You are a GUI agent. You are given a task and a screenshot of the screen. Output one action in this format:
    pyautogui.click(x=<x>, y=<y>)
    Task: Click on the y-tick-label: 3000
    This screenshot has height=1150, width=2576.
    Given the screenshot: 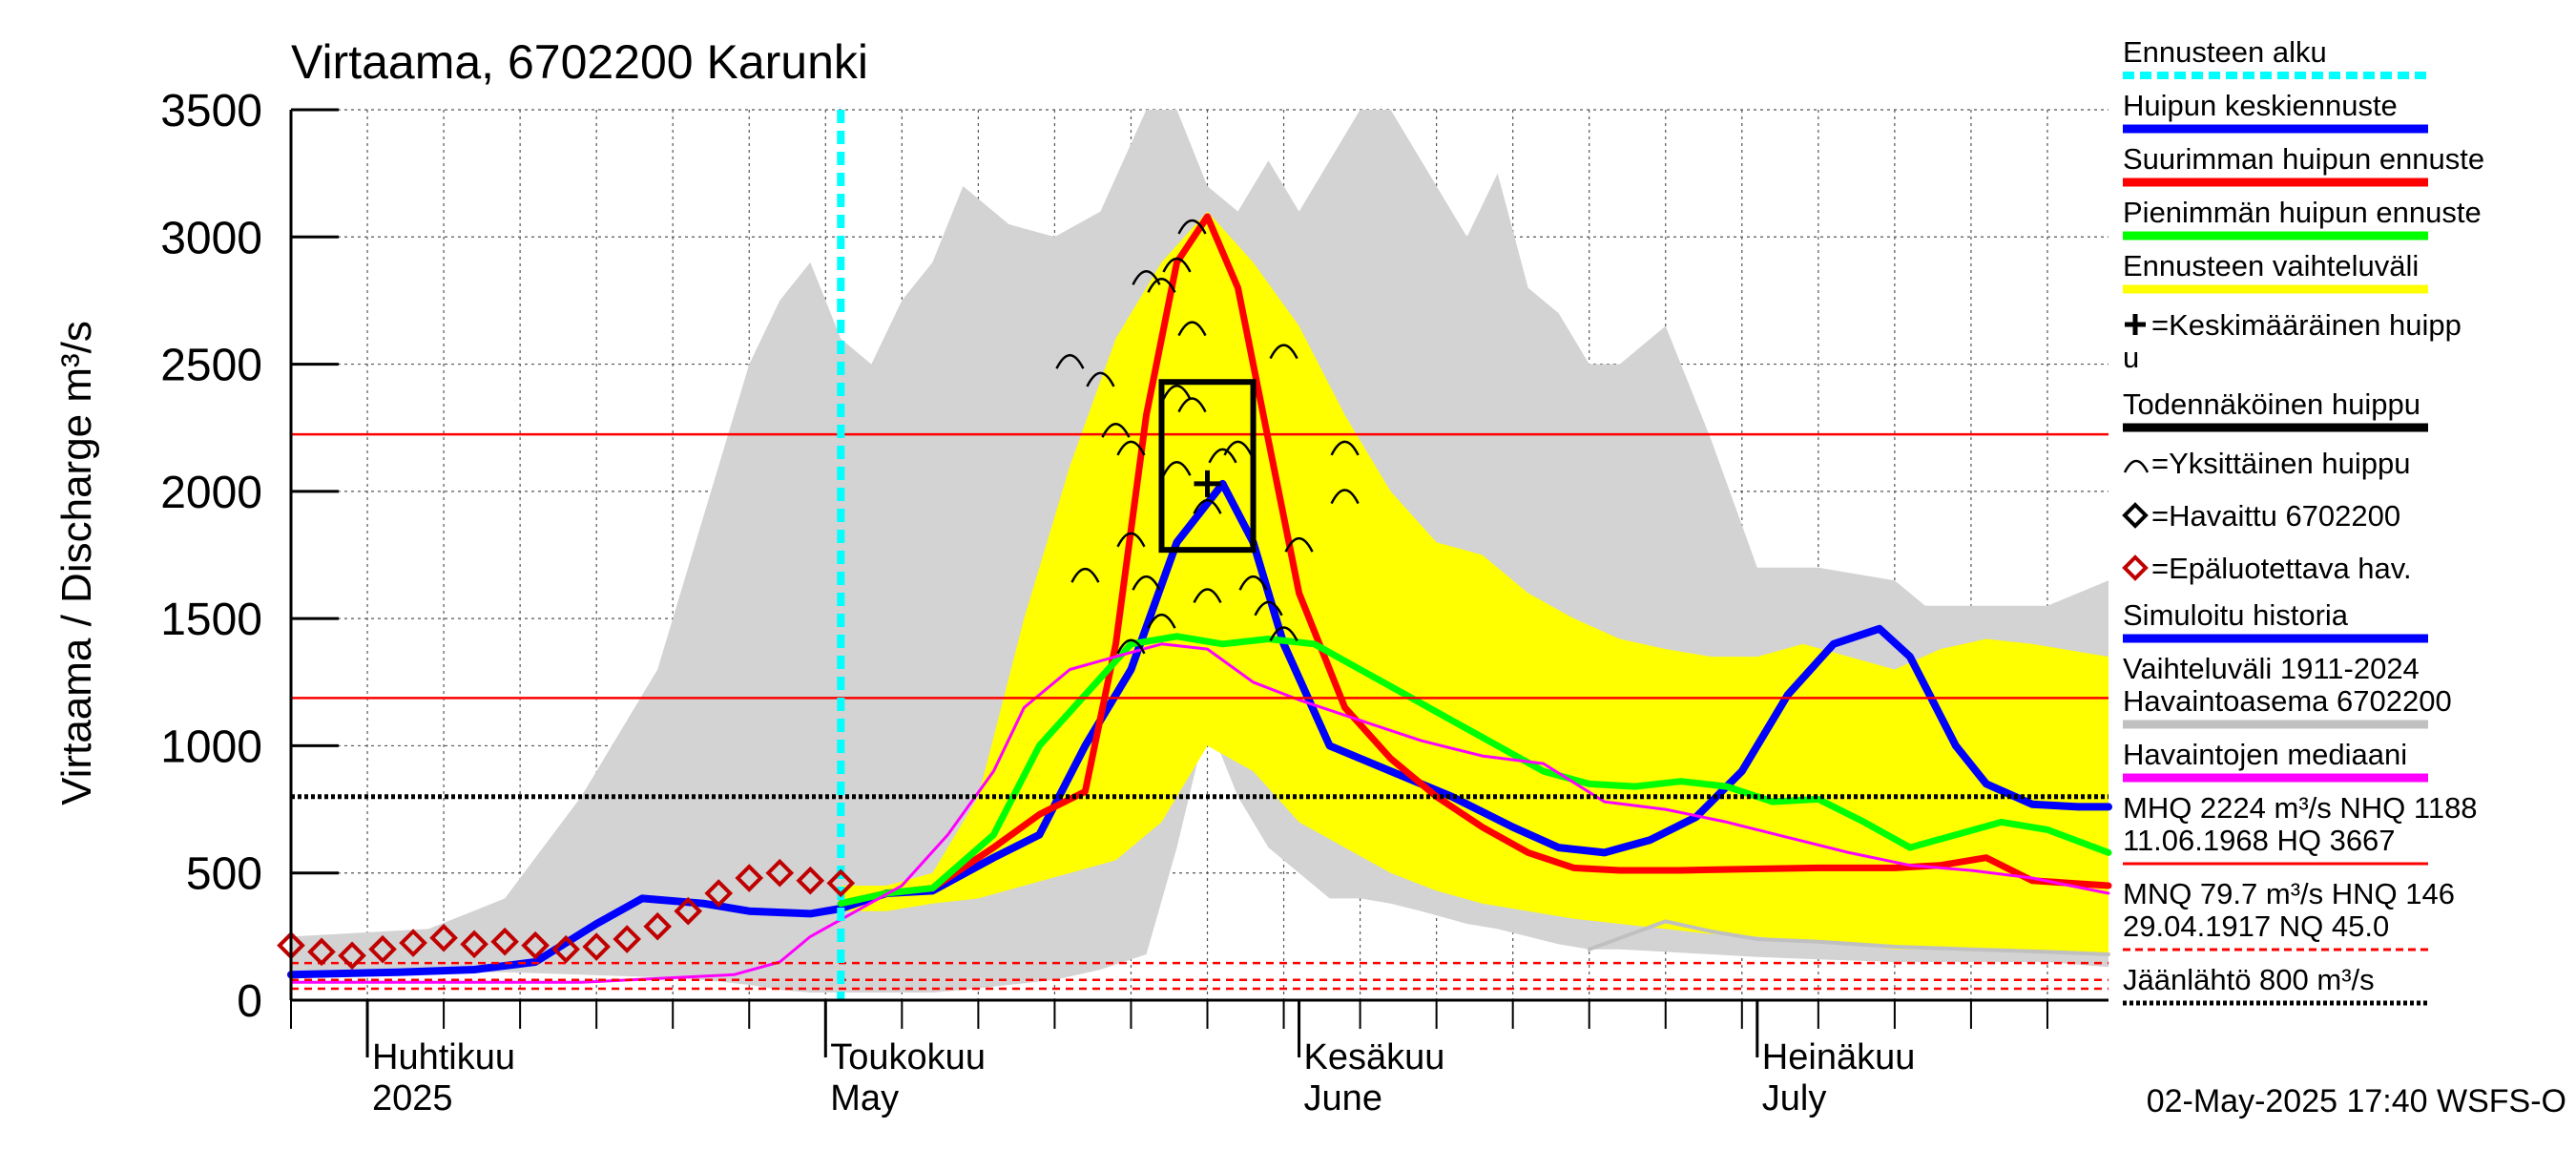 What is the action you would take?
    pyautogui.click(x=211, y=238)
    